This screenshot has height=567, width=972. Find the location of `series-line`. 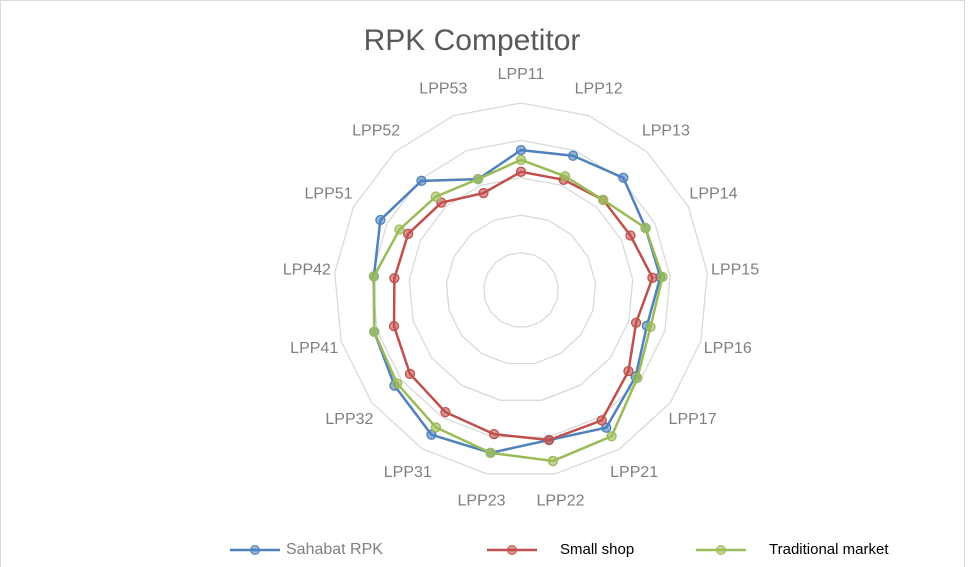

series-line is located at coordinates (523, 306).